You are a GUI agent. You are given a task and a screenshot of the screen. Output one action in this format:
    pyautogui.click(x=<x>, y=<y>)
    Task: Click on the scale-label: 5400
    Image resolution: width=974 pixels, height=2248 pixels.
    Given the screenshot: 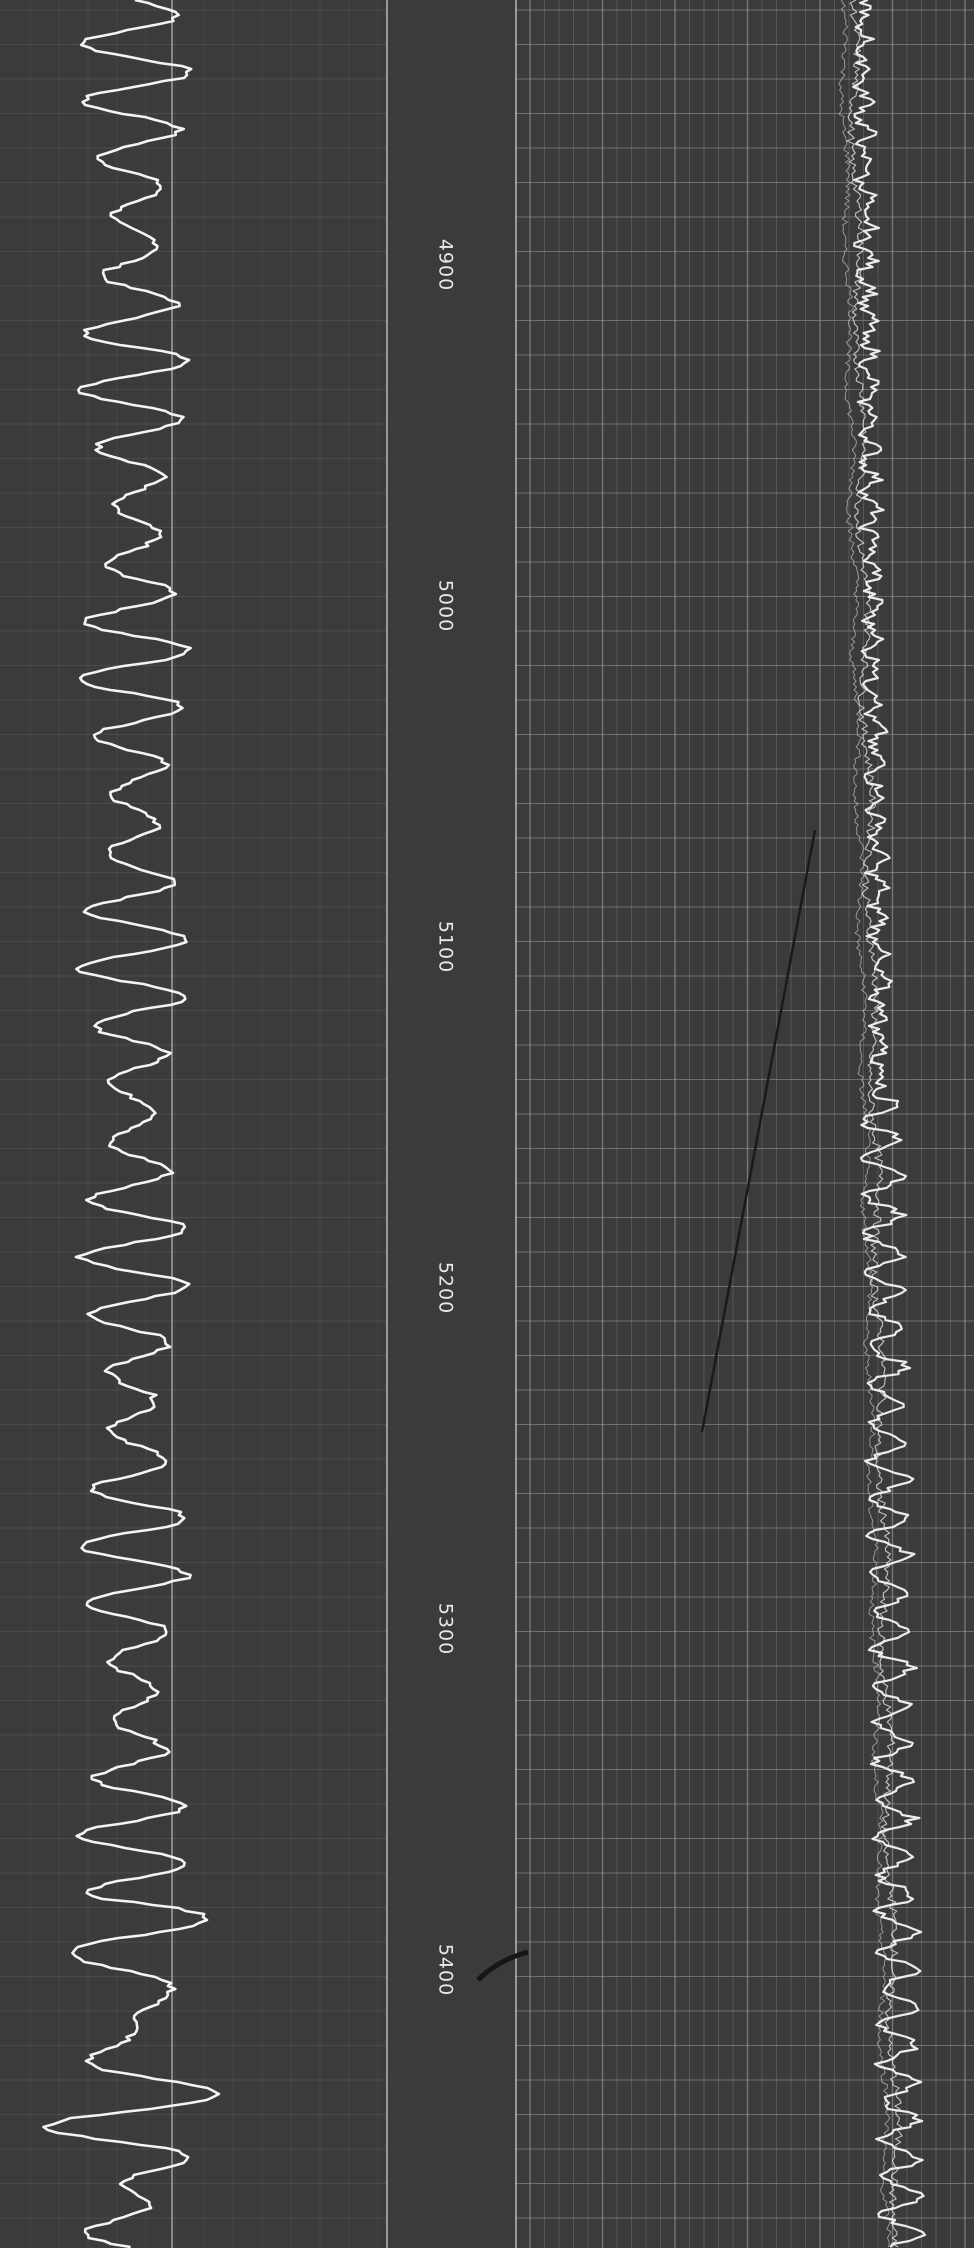 What is the action you would take?
    pyautogui.click(x=446, y=1970)
    